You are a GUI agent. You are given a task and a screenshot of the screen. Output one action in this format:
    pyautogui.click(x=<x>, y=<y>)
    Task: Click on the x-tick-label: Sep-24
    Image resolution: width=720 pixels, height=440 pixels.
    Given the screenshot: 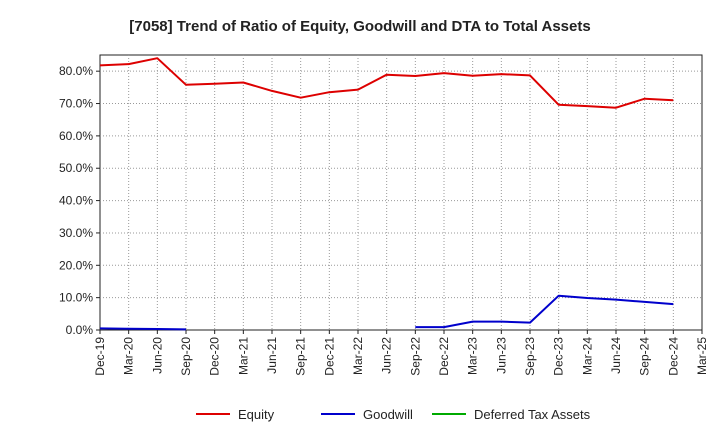 What is the action you would take?
    pyautogui.click(x=645, y=356)
    